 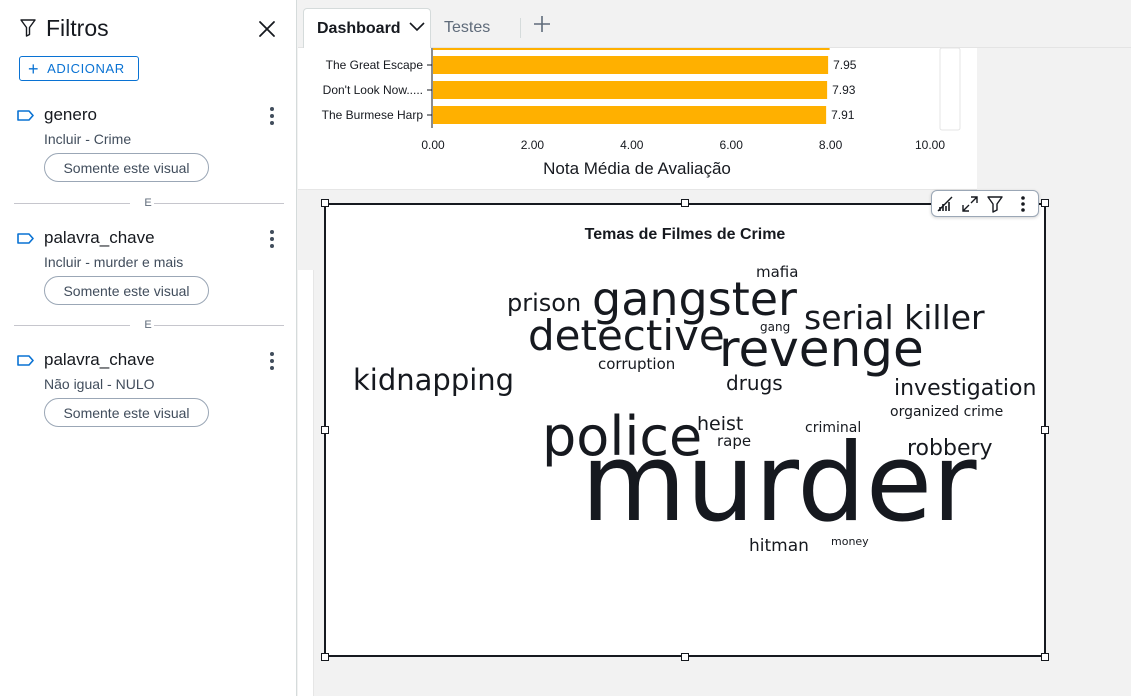 What do you see at coordinates (685, 234) in the screenshot?
I see `word-cloud-title: Temas de Filmes de Crime` at bounding box center [685, 234].